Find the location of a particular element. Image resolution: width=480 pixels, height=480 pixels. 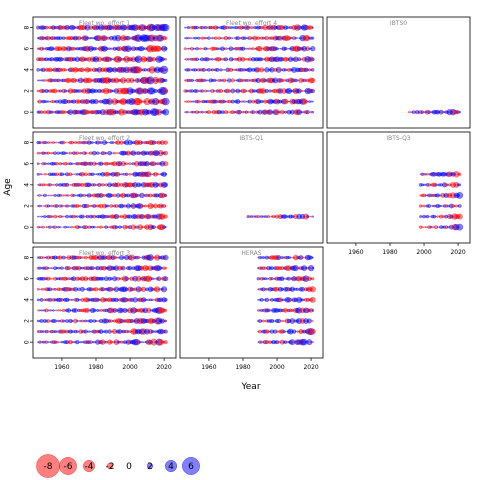

legend-label: 0 is located at coordinates (129, 467).